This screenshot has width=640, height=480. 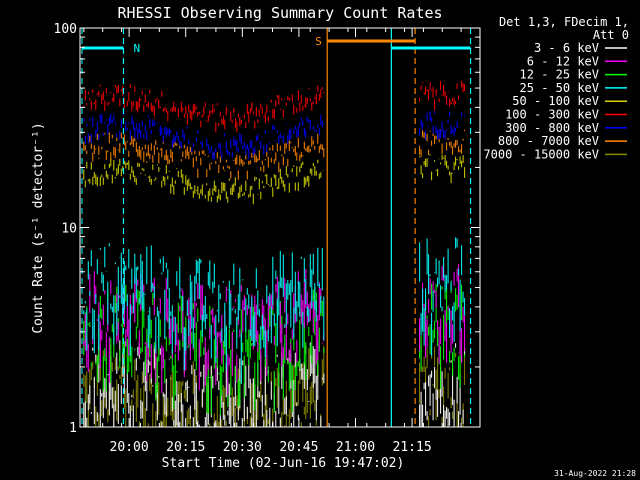 What do you see at coordinates (65, 29) in the screenshot?
I see `y-tick-label: 100` at bounding box center [65, 29].